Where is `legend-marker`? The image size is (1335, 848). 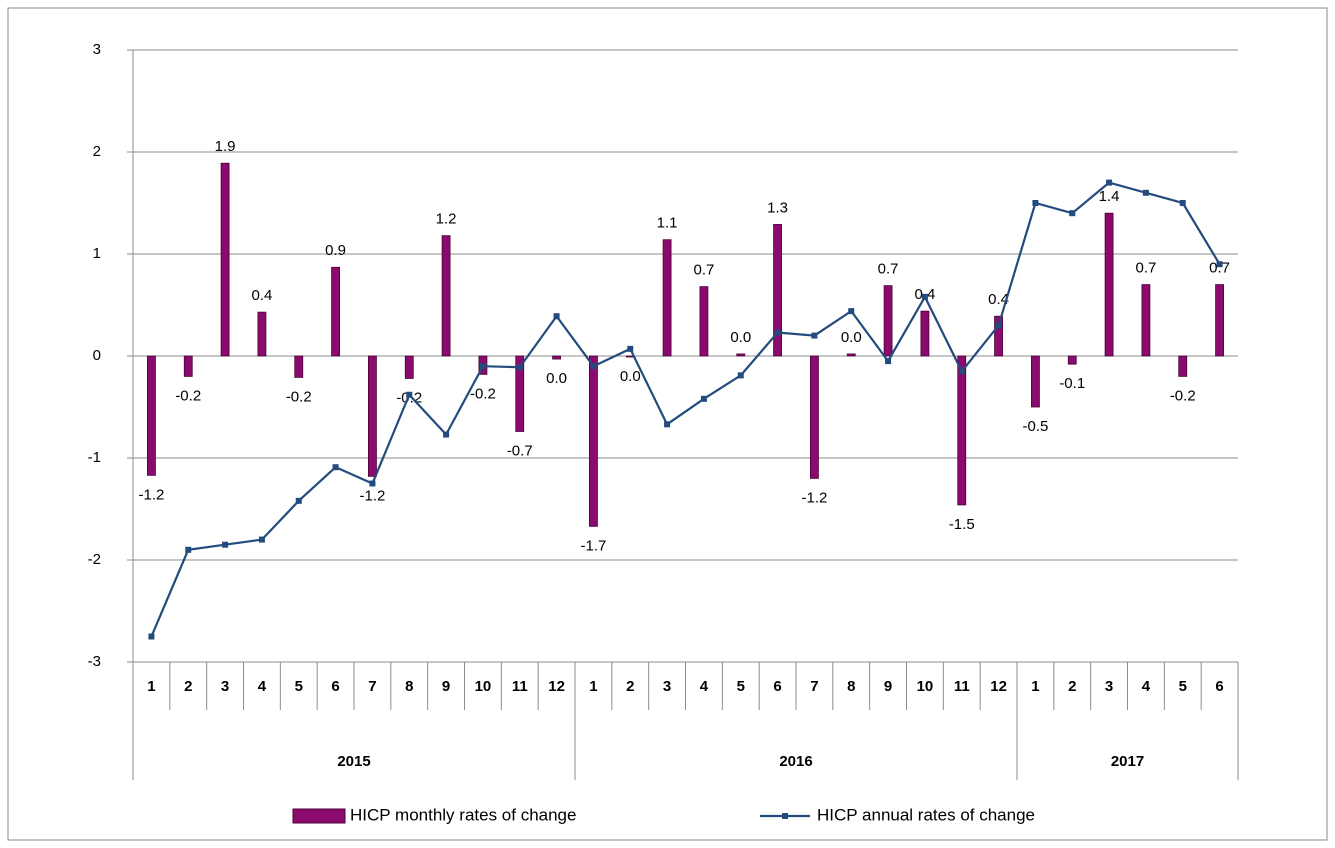
legend-marker is located at coordinates (785, 816).